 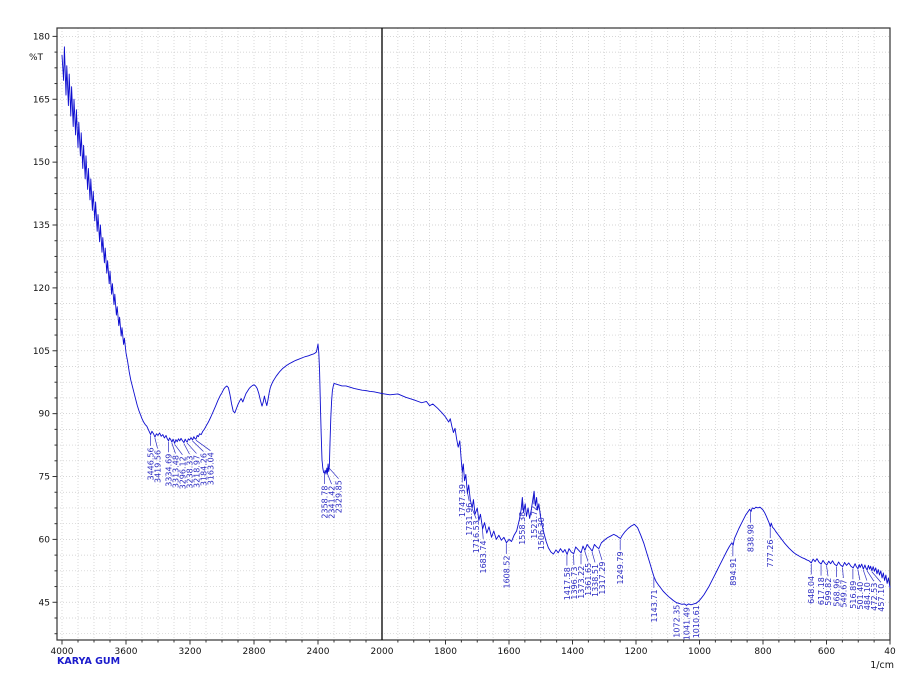 What do you see at coordinates (158, 466) in the screenshot?
I see `peak-wavenumber-label: 3419.56` at bounding box center [158, 466].